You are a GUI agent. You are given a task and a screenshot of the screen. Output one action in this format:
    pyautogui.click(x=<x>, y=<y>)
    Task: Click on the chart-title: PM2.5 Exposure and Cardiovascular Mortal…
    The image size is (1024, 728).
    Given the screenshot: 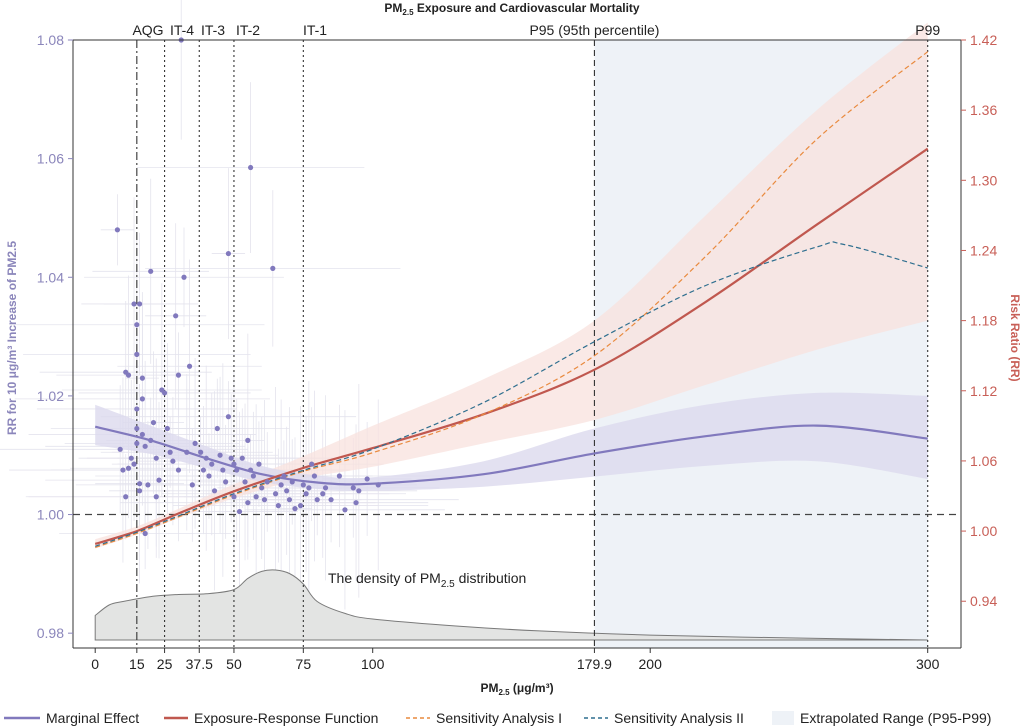 What is the action you would take?
    pyautogui.click(x=512, y=9)
    